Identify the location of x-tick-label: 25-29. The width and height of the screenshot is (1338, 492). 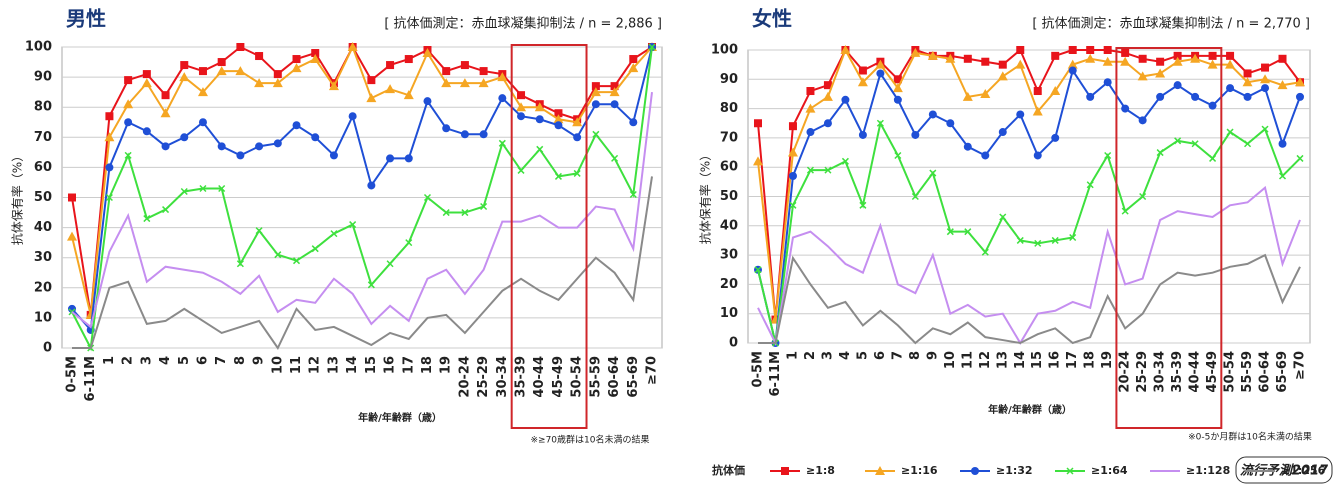
(1142, 372).